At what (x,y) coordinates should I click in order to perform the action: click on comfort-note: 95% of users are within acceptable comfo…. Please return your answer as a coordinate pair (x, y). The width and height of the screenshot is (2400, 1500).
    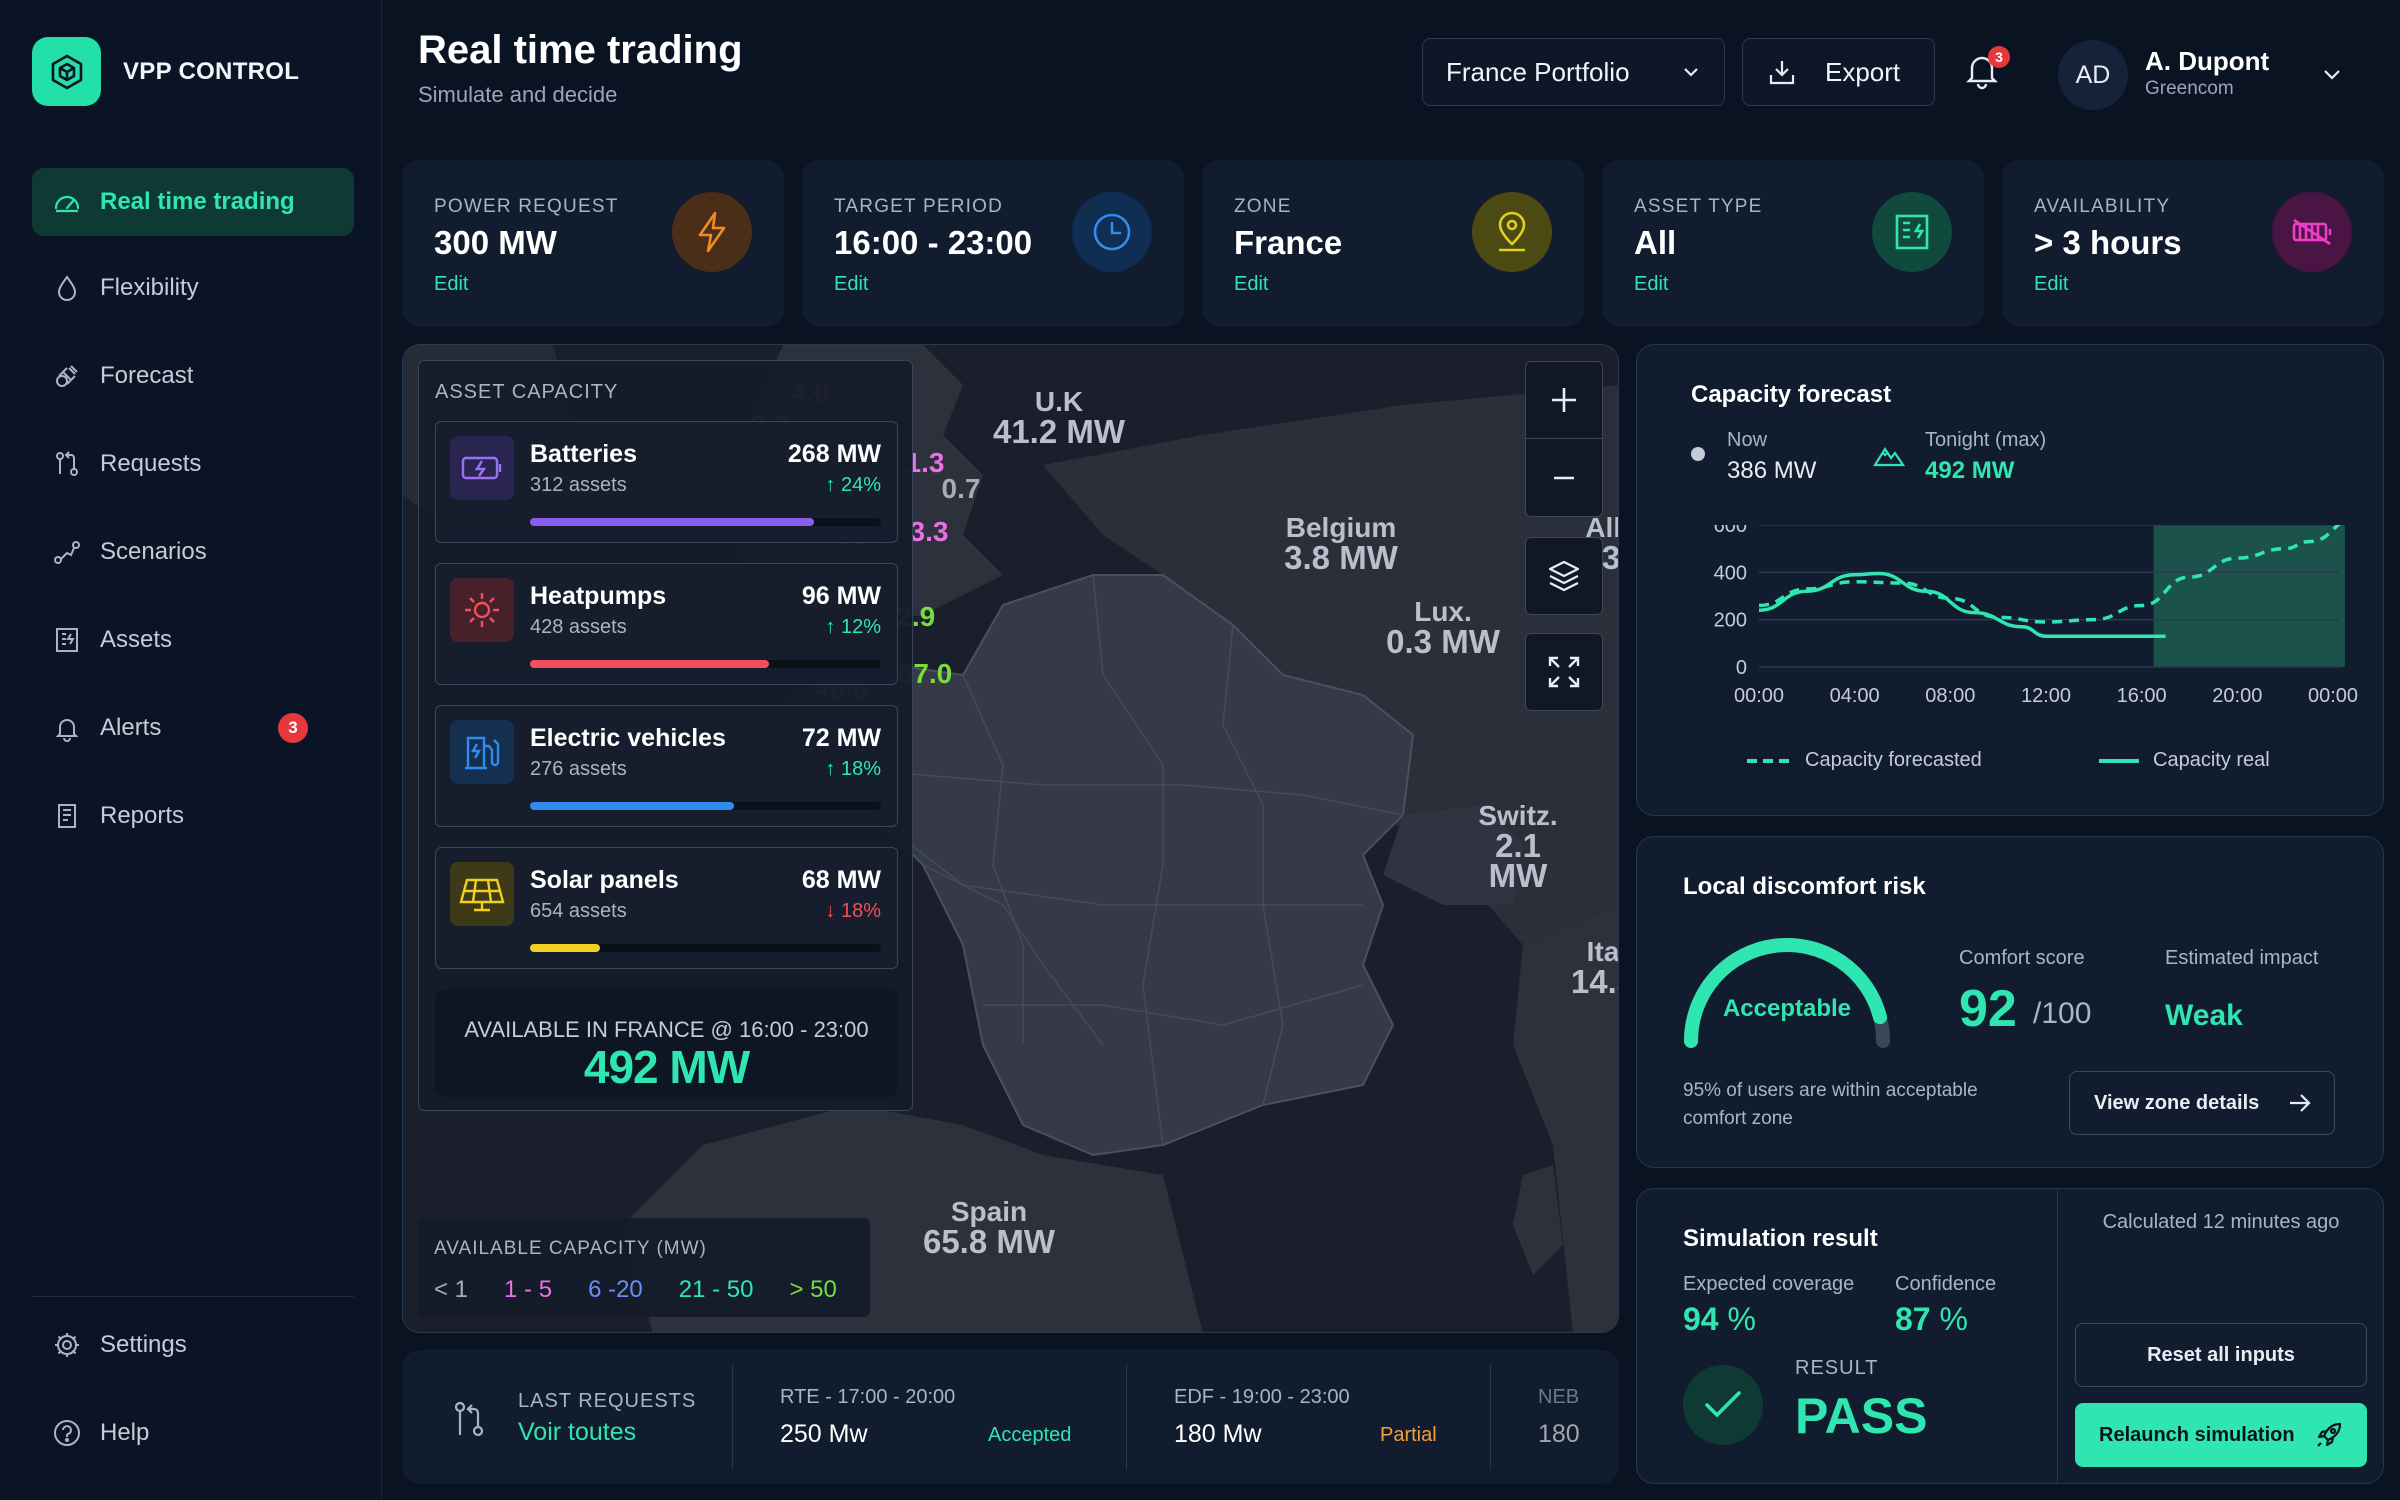
    Looking at the image, I should click on (1830, 1104).